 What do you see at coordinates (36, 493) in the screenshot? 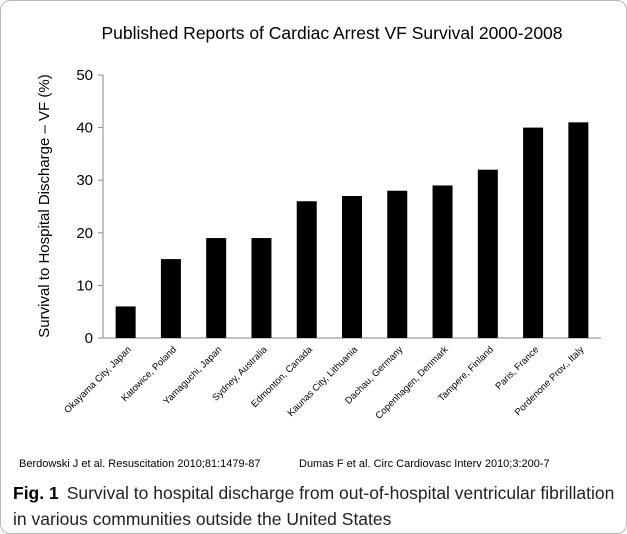
I see `caption-label: Fig. 1` at bounding box center [36, 493].